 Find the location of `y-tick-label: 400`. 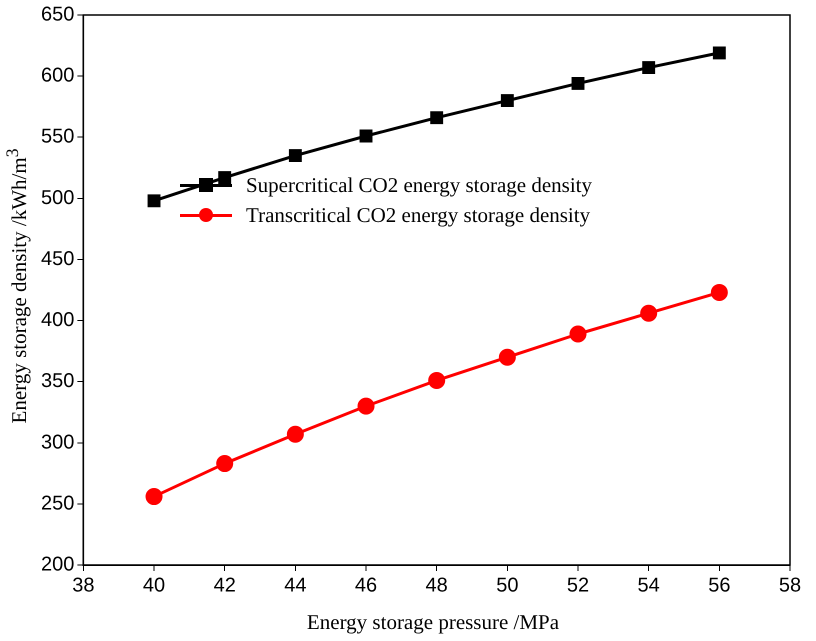

y-tick-label: 400 is located at coordinates (57, 320).